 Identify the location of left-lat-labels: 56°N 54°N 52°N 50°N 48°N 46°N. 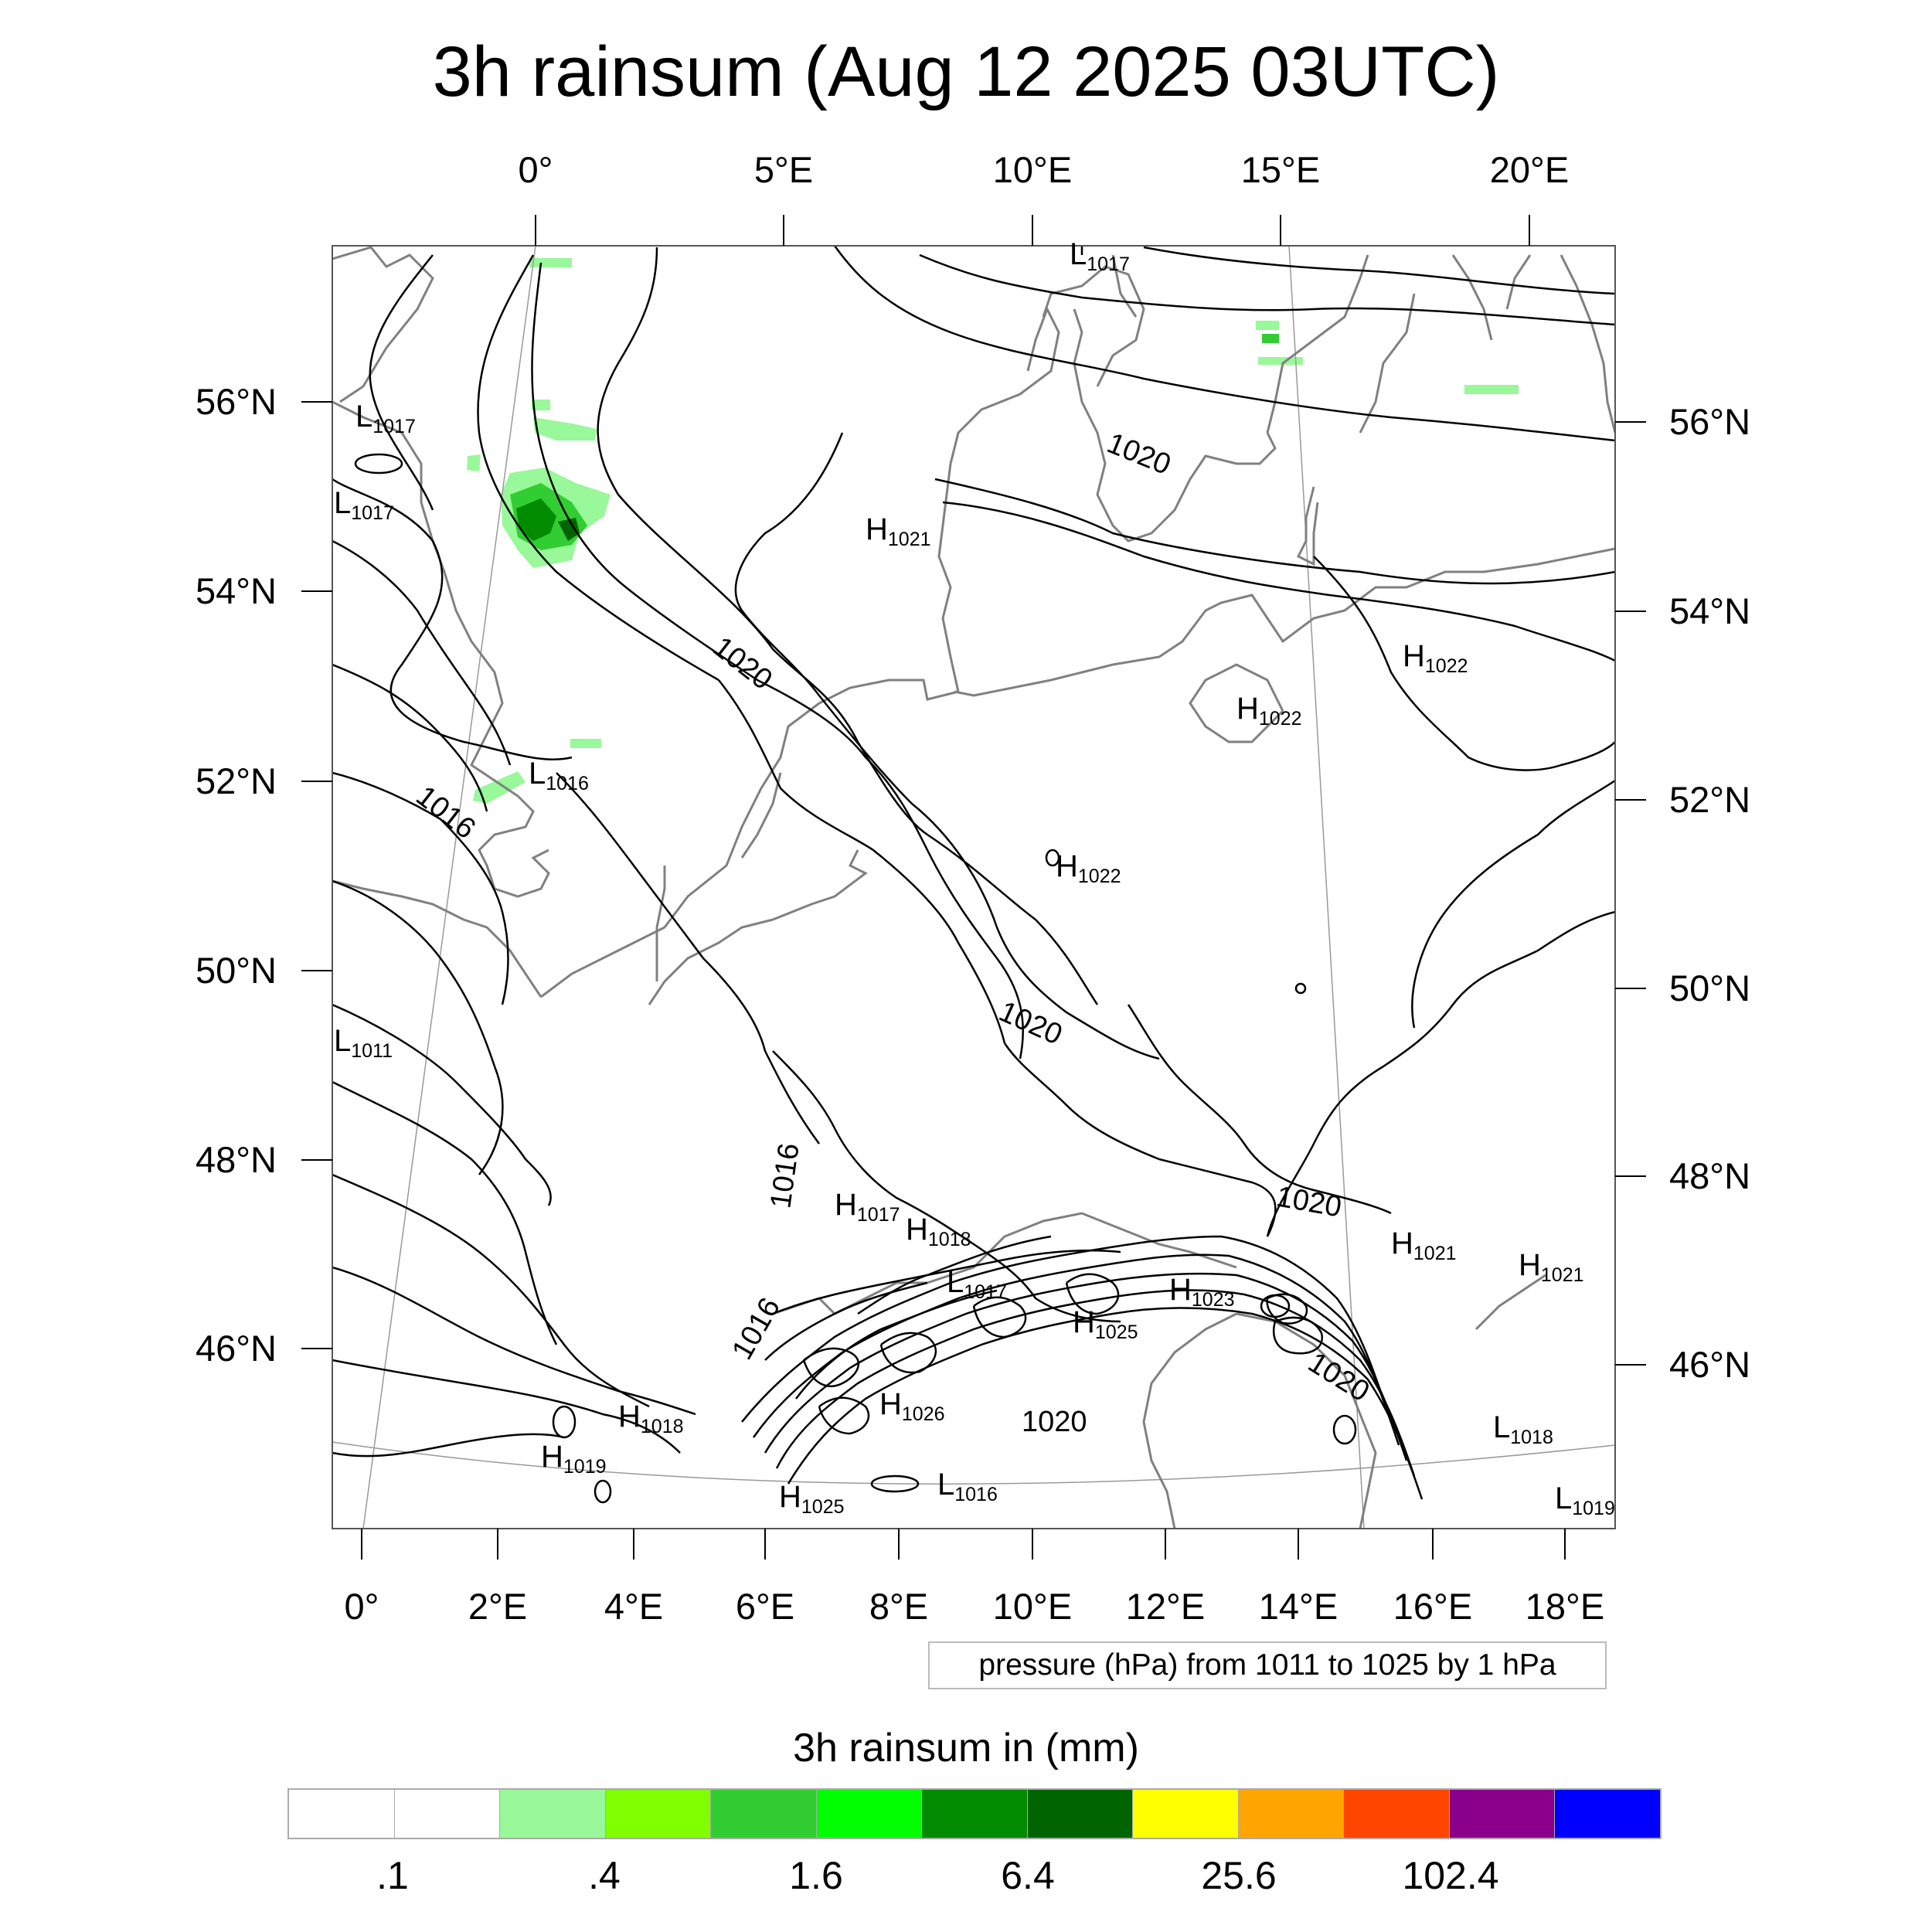
(237, 875).